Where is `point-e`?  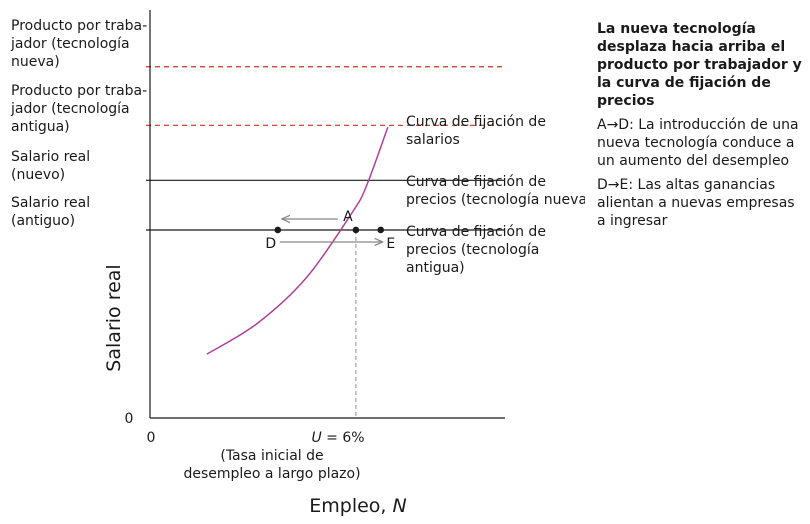
point-e is located at coordinates (381, 230).